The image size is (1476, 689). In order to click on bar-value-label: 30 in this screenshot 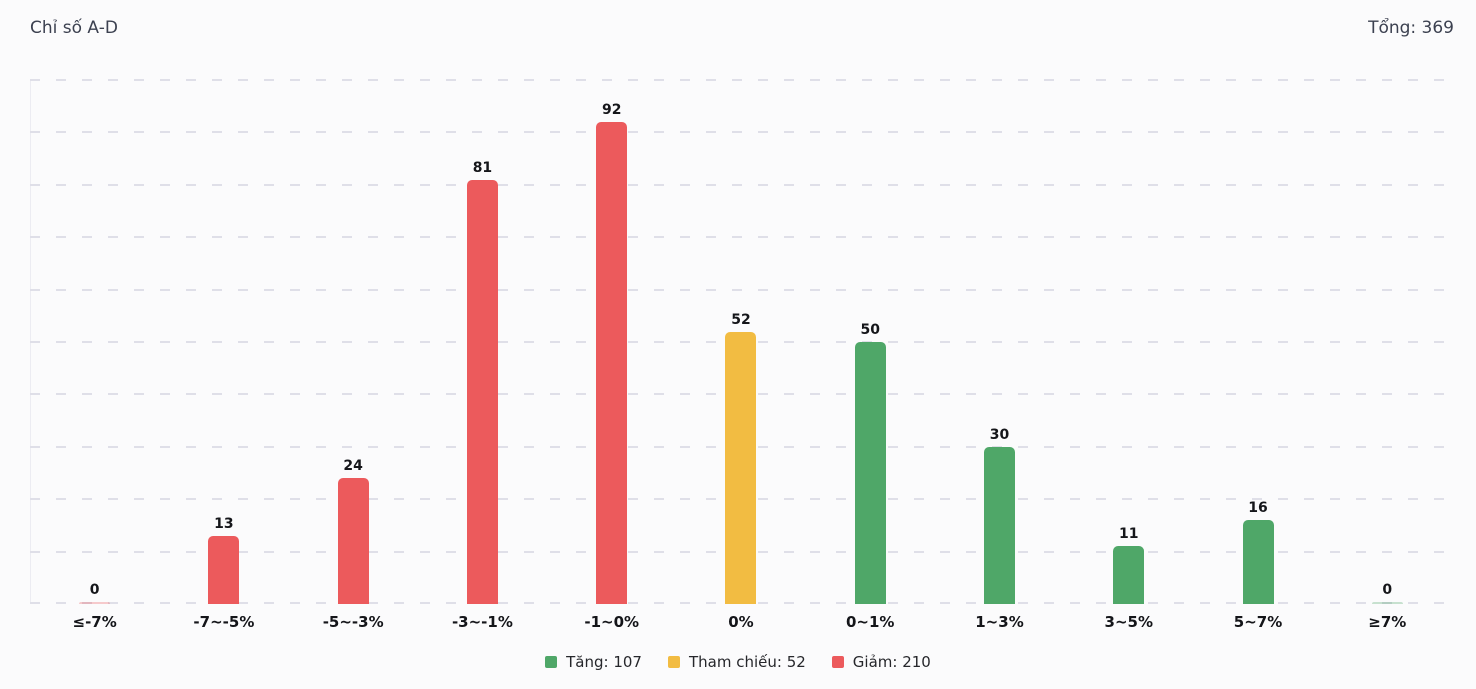, I will do `click(999, 434)`.